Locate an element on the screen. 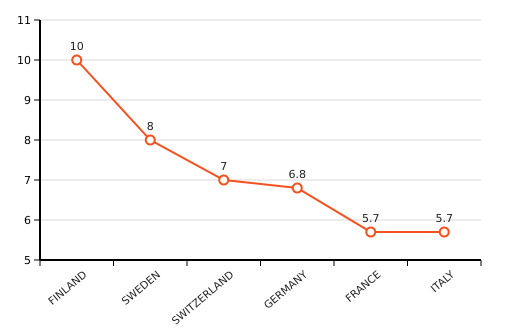 The image size is (529, 336). y-tick-label: 10 is located at coordinates (24, 60).